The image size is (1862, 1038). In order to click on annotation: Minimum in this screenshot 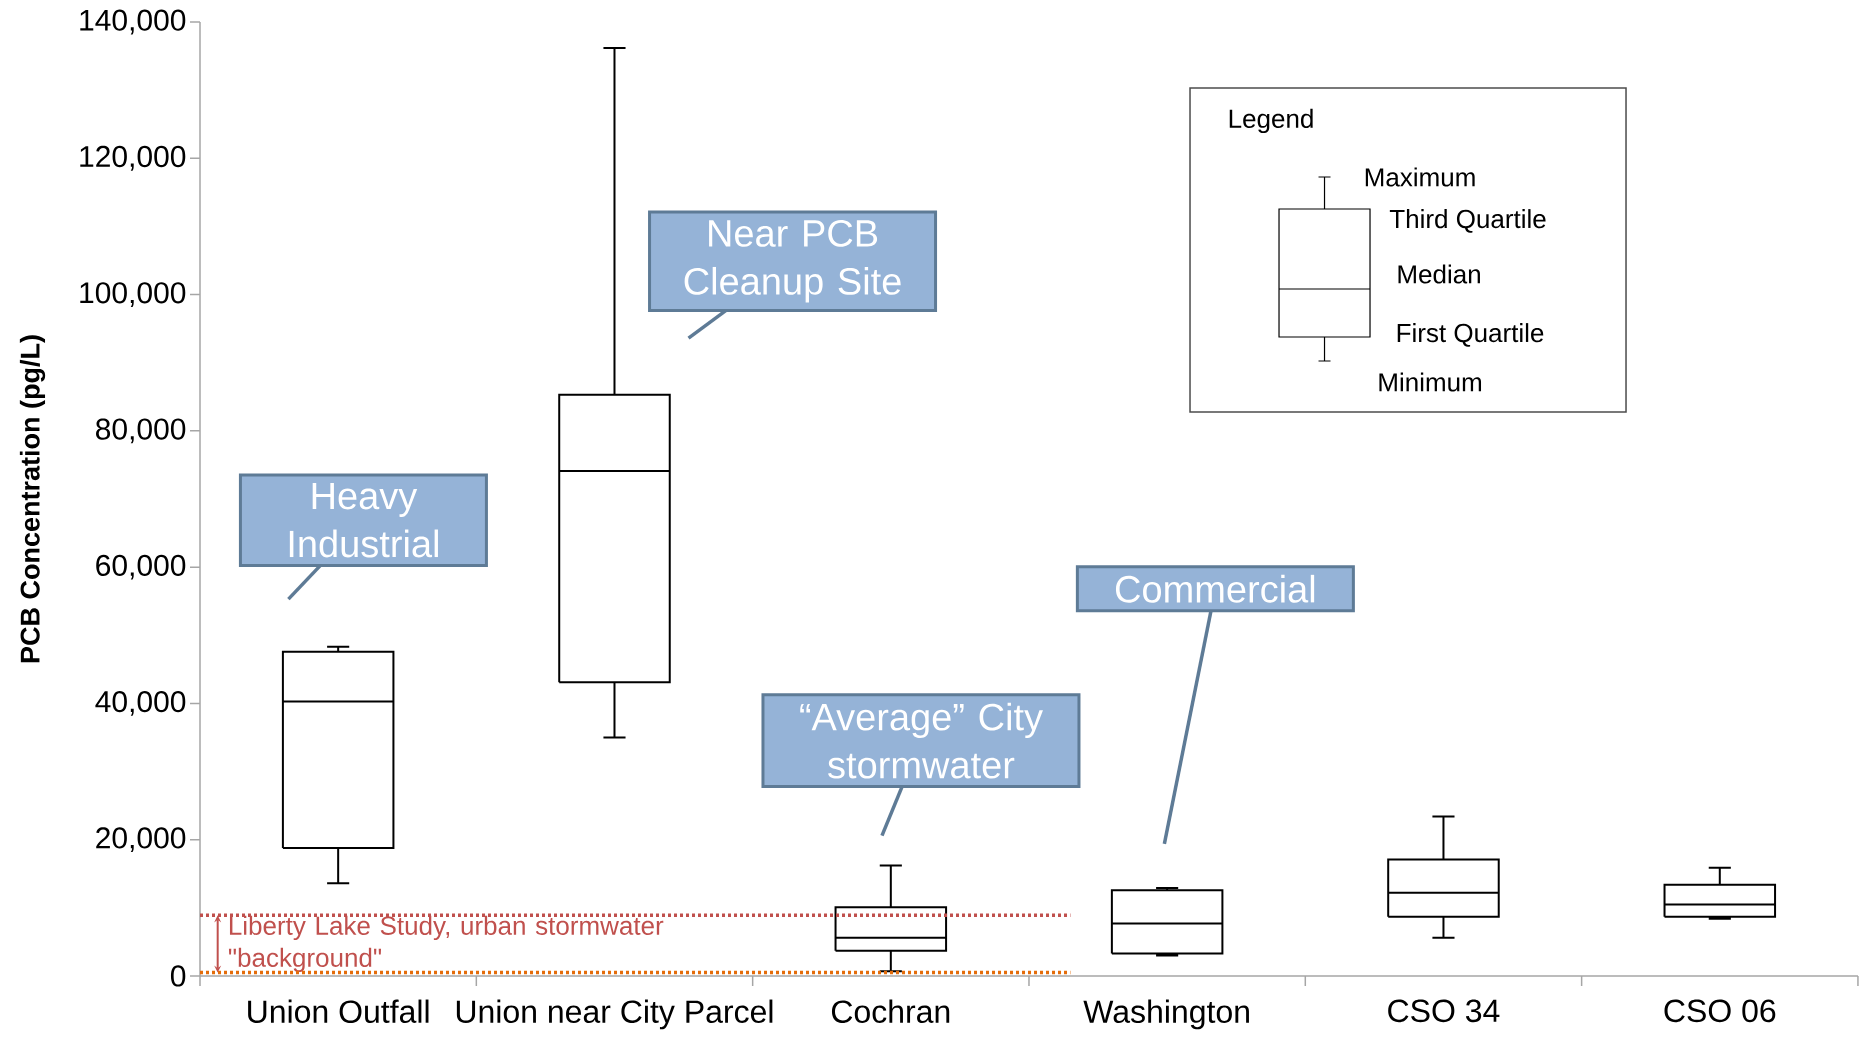, I will do `click(1430, 382)`.